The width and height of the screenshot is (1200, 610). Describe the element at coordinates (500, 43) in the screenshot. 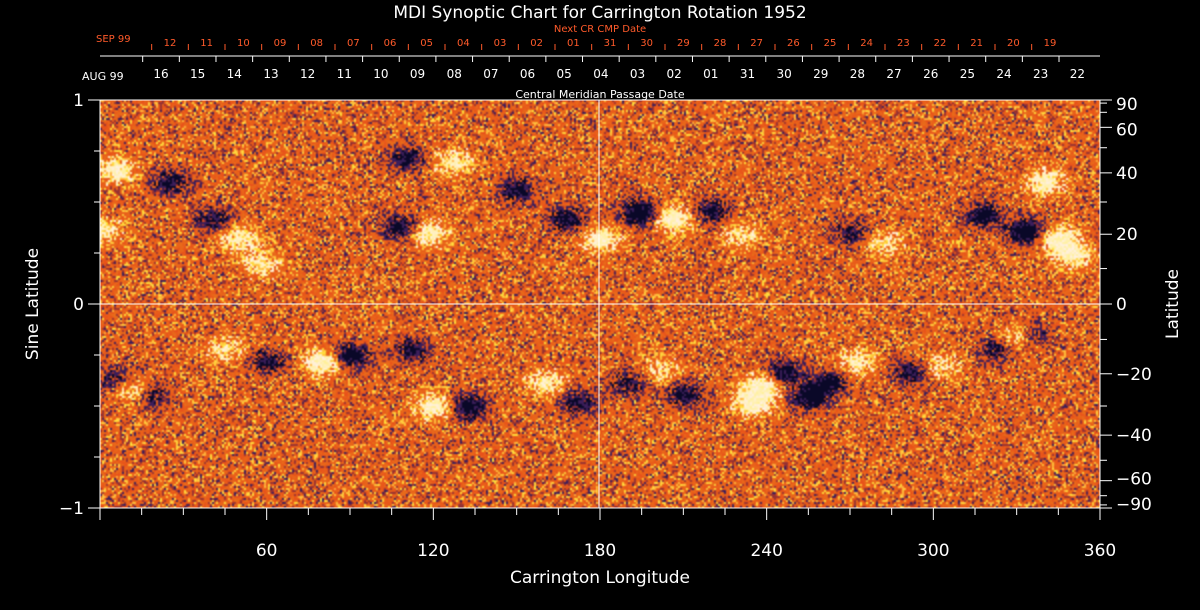

I see `next-cr-date-label: 03` at that location.